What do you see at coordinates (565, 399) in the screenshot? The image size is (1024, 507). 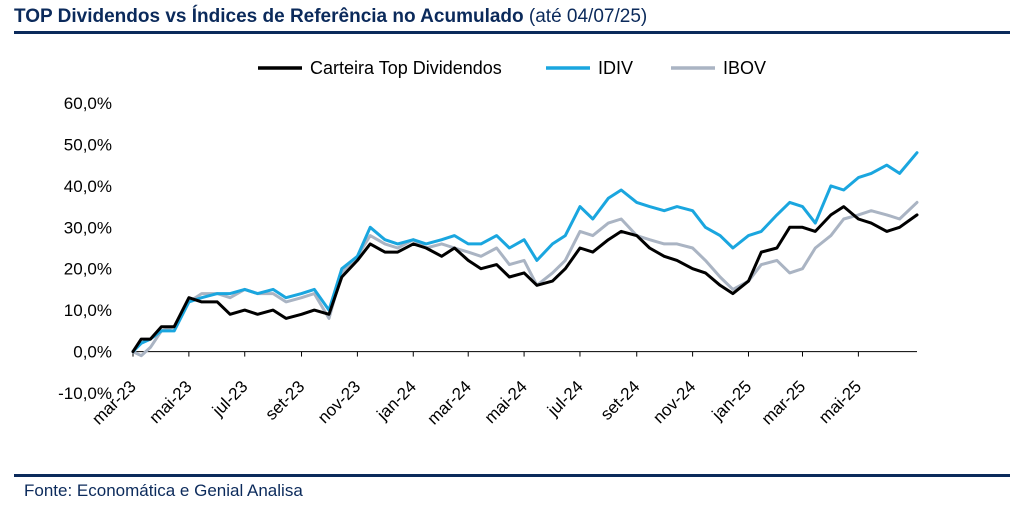 I see `x-tick-label: jul-24` at bounding box center [565, 399].